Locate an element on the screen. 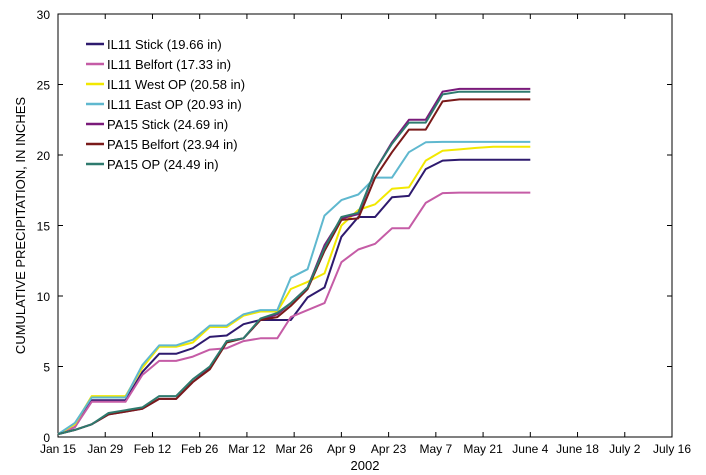 The image size is (706, 475). x-tick-label: Mar 12 is located at coordinates (247, 449).